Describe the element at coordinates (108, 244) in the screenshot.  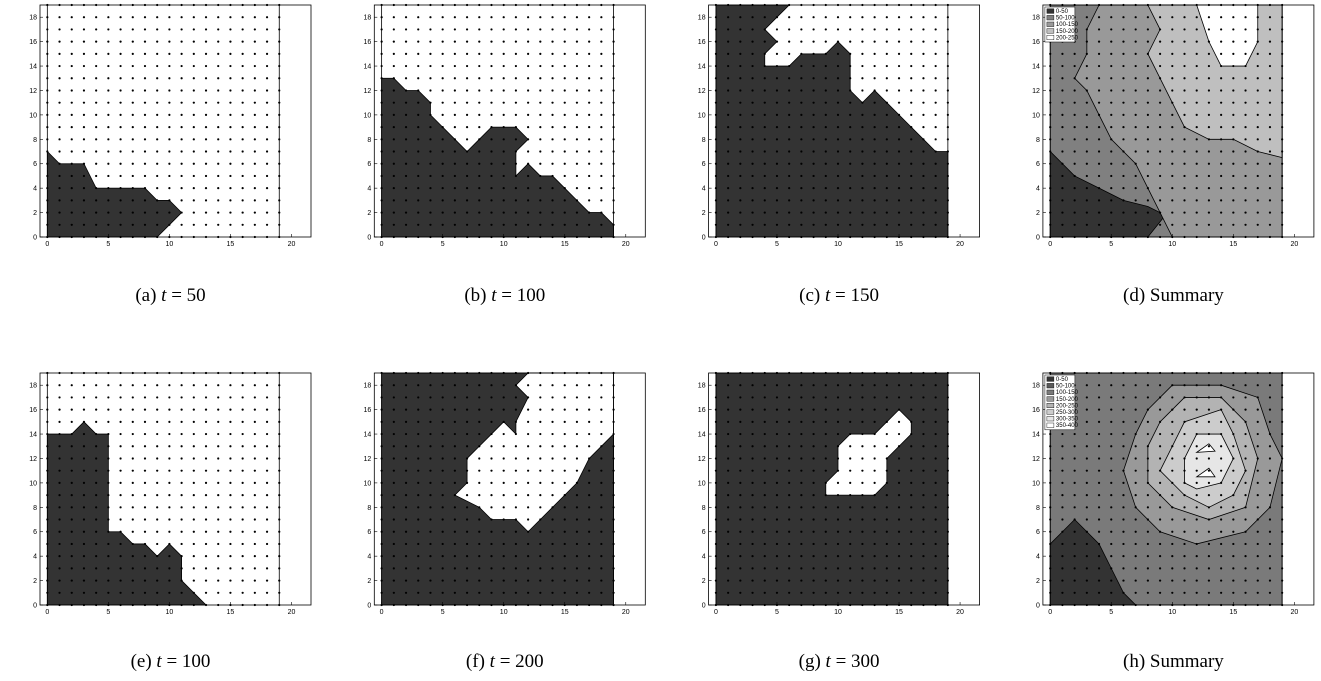
I see `x-tick-label: 5` at that location.